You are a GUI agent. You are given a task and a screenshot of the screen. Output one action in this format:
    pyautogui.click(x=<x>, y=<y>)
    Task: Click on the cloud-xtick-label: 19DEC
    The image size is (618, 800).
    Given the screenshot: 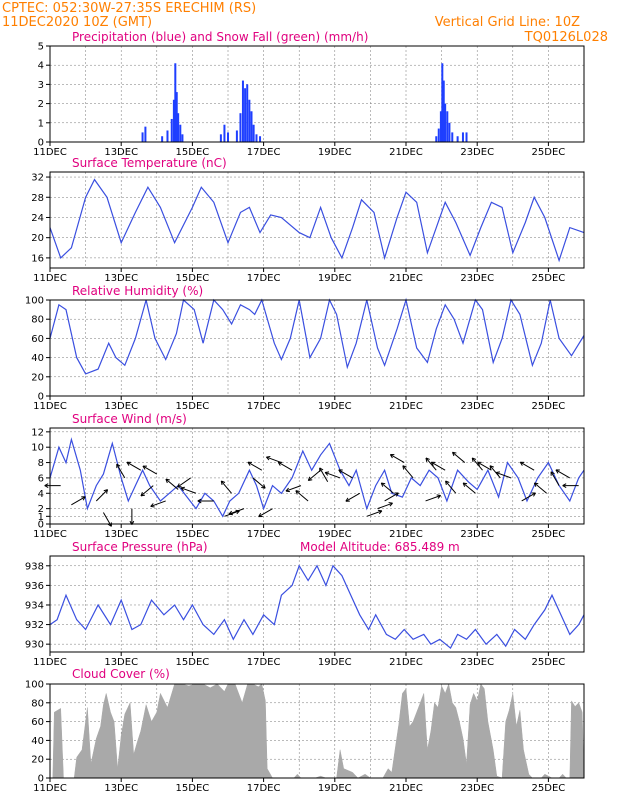 What is the action you would take?
    pyautogui.click(x=335, y=788)
    